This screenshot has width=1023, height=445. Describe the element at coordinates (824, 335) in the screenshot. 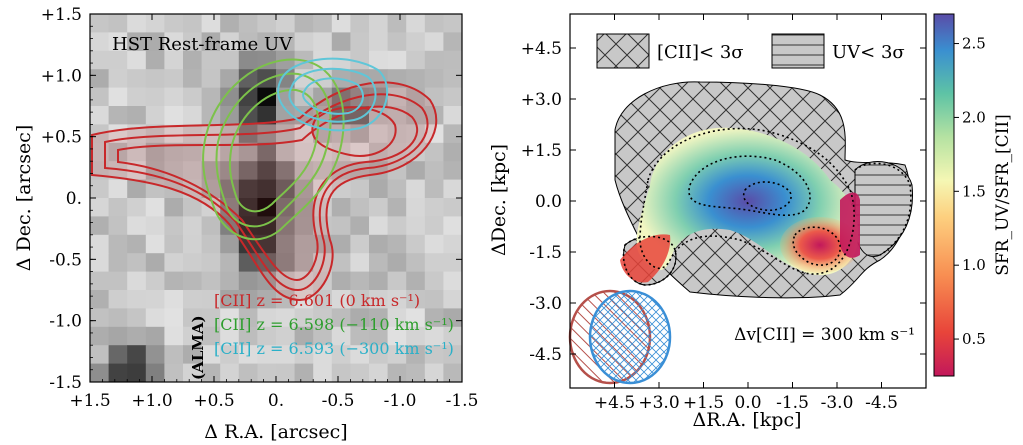

I see `velocity-annotation: Δv[CII] = 300 km s⁻¹` at that location.